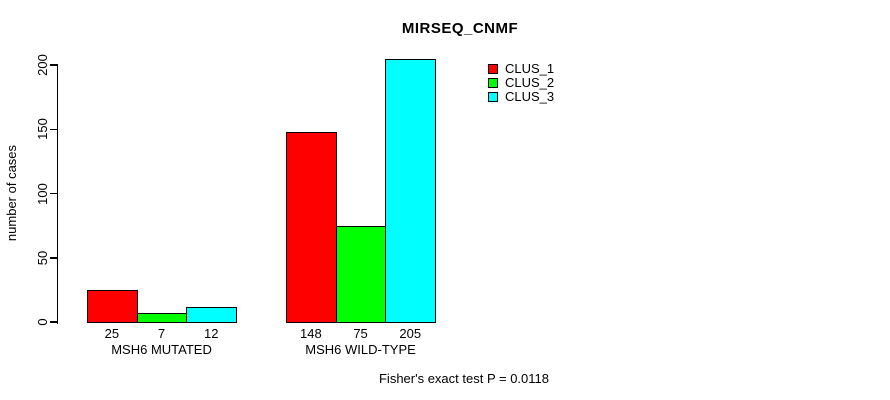 The width and height of the screenshot is (890, 400). I want to click on legend-label-clus_1: CLUS_1, so click(530, 68).